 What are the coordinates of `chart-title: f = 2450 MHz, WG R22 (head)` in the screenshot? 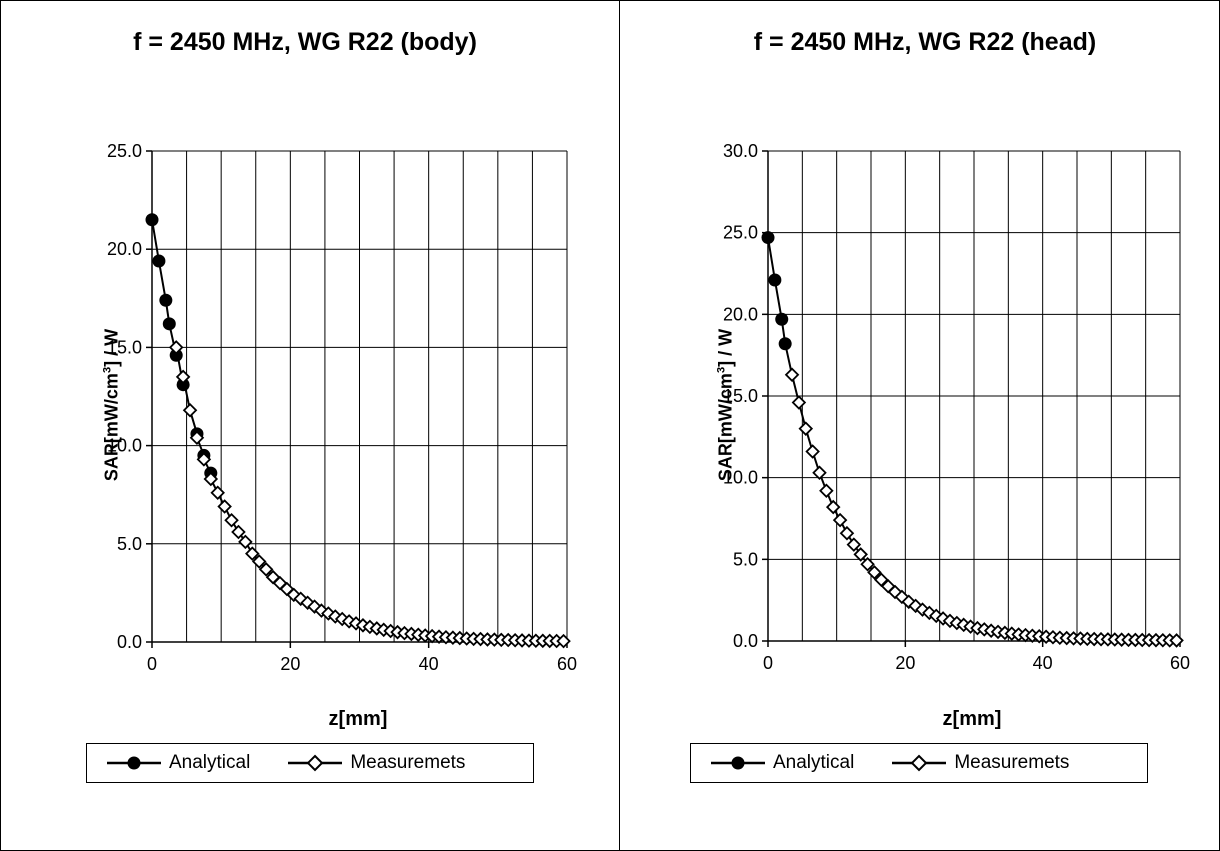 It's located at (925, 42).